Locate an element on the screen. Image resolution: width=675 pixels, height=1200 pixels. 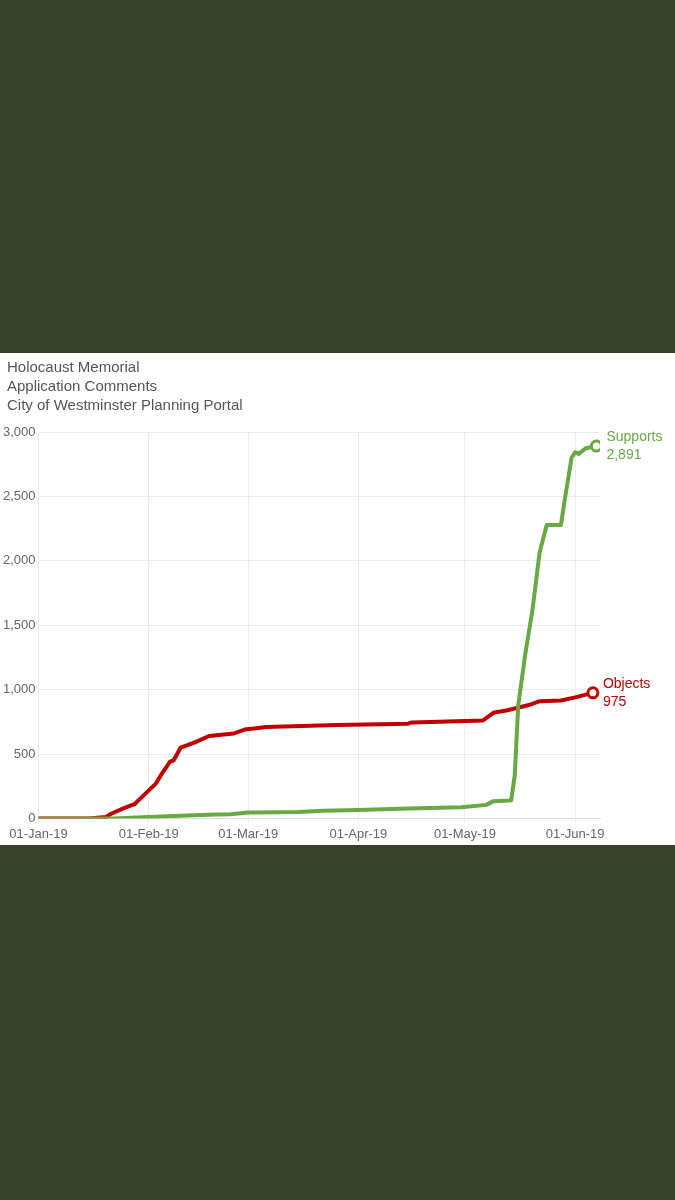
y-tick-label: 0 is located at coordinates (32, 817).